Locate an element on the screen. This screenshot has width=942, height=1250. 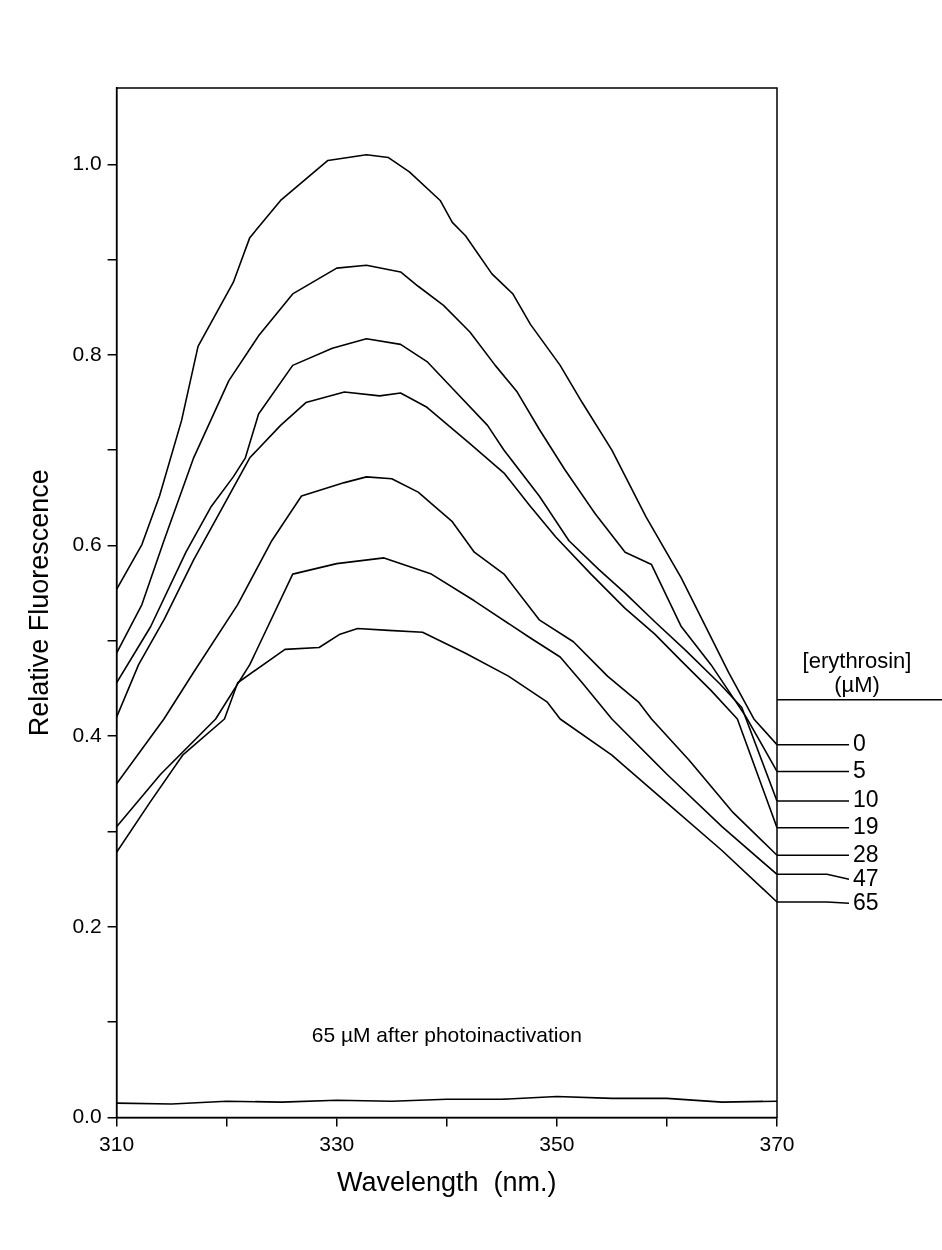
text: 65 µM after photoinactivation is located at coordinates (446, 1034).